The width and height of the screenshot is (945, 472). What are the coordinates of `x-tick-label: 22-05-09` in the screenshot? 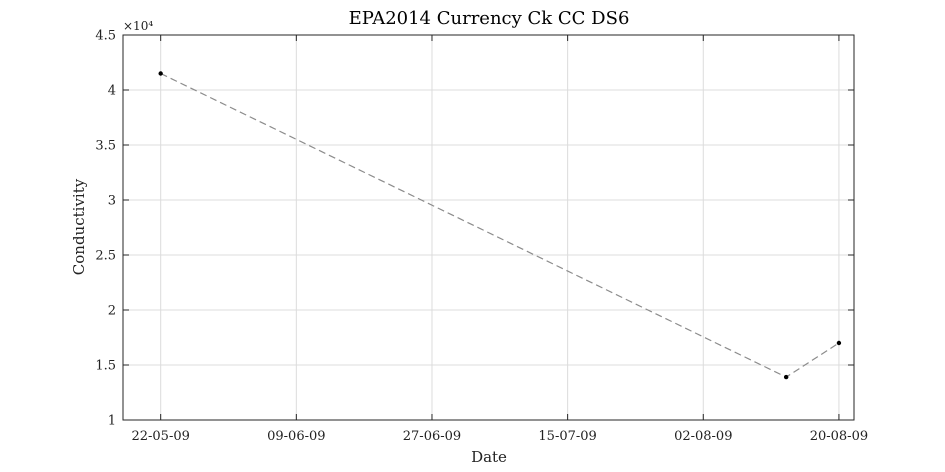 It's located at (160, 436).